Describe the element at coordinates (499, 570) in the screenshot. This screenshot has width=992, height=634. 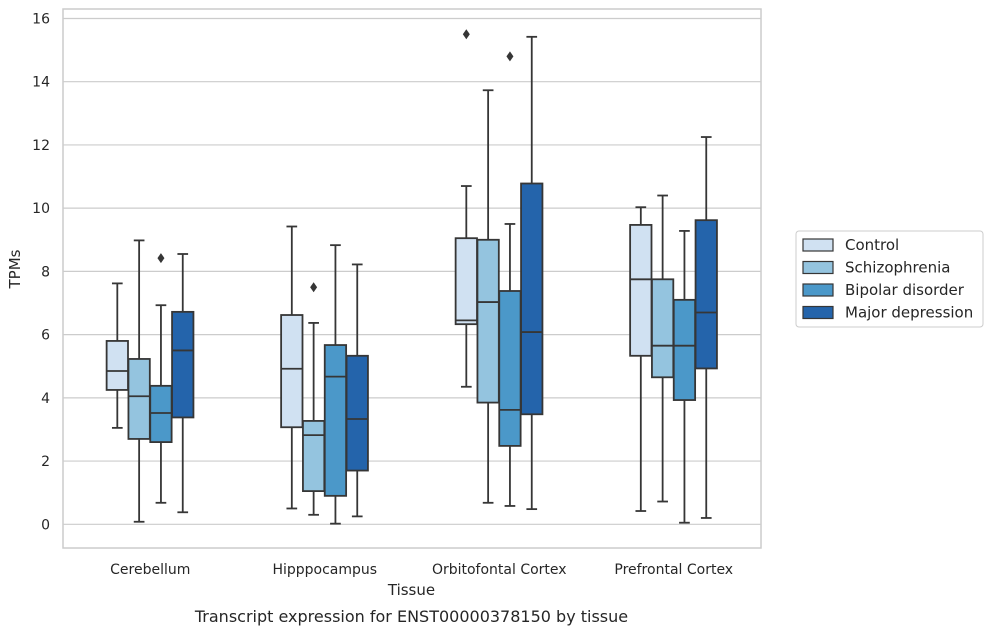
I see `x-tick-label: Orbitofontal Cortex` at that location.